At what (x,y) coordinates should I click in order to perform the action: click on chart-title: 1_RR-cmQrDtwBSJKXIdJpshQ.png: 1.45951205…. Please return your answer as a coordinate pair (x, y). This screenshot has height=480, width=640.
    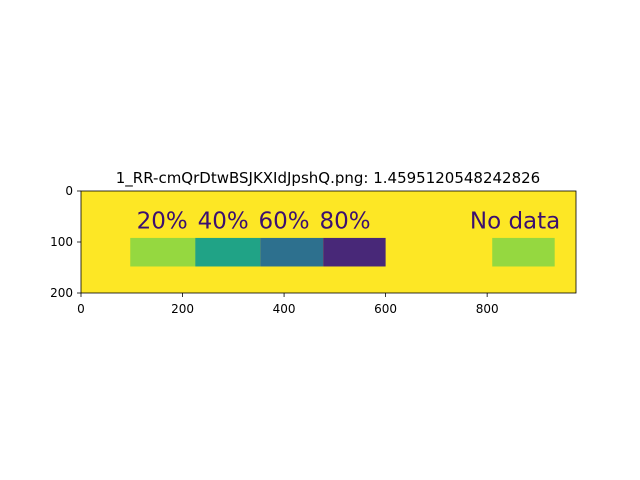
    Looking at the image, I should click on (328, 178).